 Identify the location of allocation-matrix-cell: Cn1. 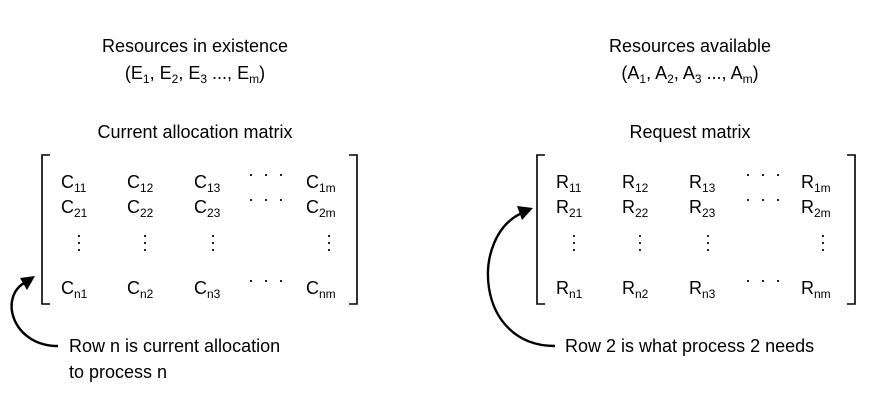
(74, 289).